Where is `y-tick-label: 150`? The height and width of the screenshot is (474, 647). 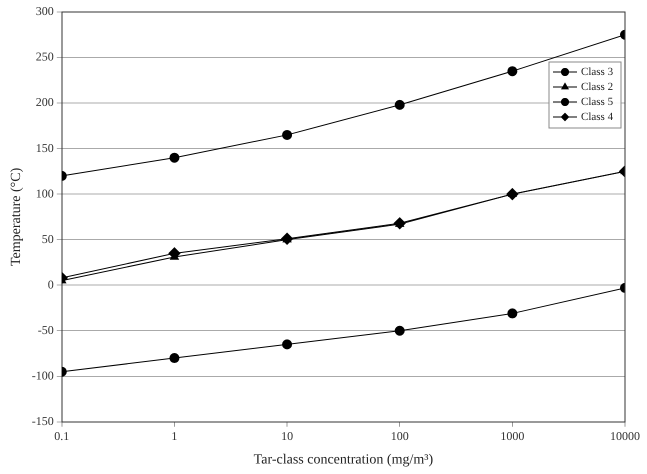 y-tick-label: 150 is located at coordinates (45, 147).